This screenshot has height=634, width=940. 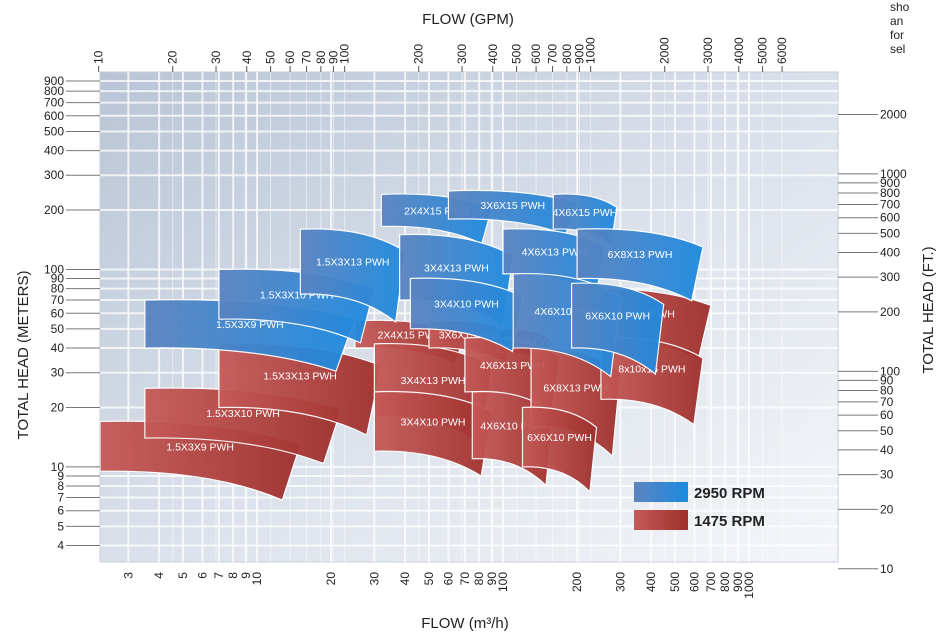 I want to click on x-top-tick-label: 600, so click(x=536, y=54).